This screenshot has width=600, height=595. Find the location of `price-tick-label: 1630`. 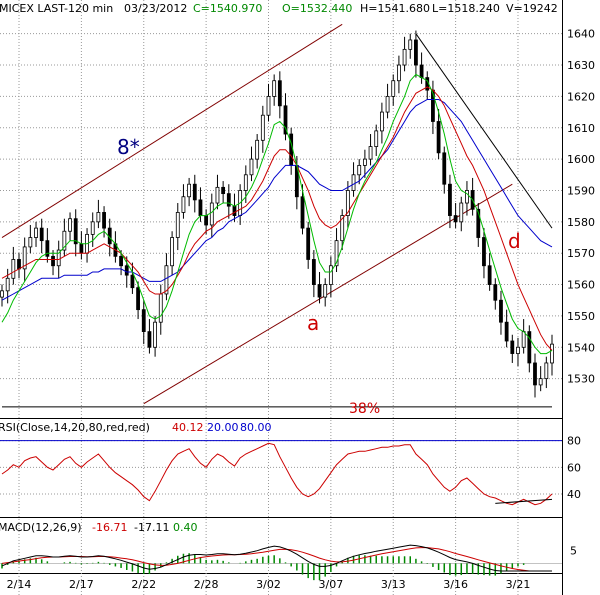

price-tick-label: 1630 is located at coordinates (581, 65).